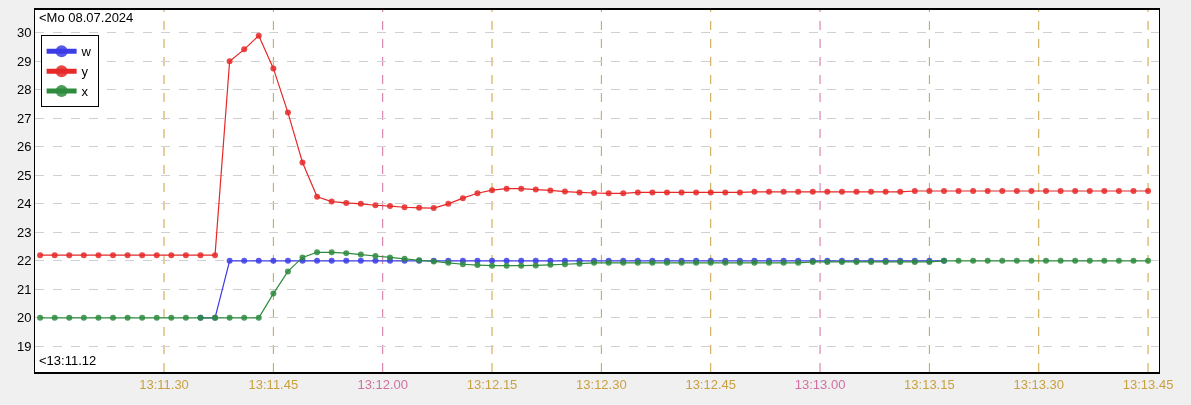 This screenshot has width=1191, height=405. What do you see at coordinates (86, 52) in the screenshot?
I see `legend-label: w` at bounding box center [86, 52].